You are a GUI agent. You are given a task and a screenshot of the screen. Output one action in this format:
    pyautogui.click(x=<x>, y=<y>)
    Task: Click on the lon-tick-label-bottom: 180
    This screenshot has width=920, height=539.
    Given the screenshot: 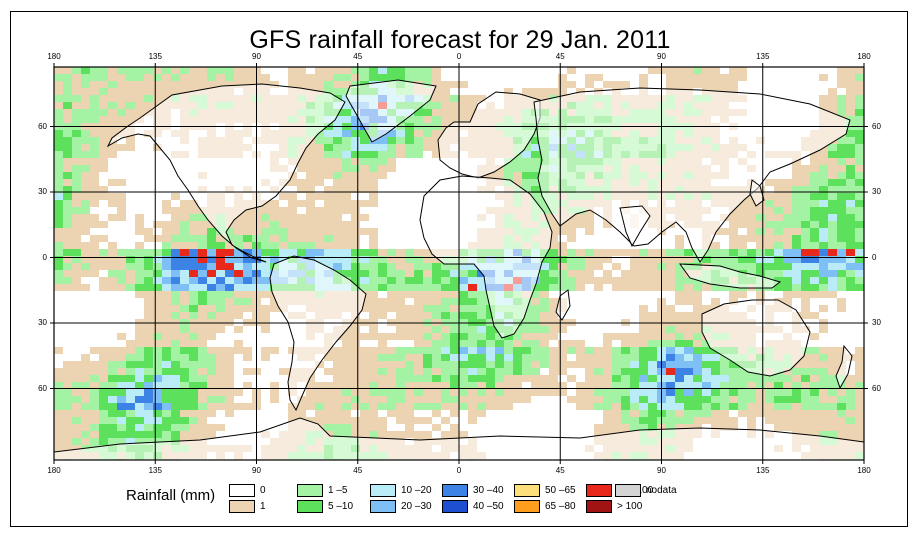 What is the action you would take?
    pyautogui.click(x=54, y=470)
    